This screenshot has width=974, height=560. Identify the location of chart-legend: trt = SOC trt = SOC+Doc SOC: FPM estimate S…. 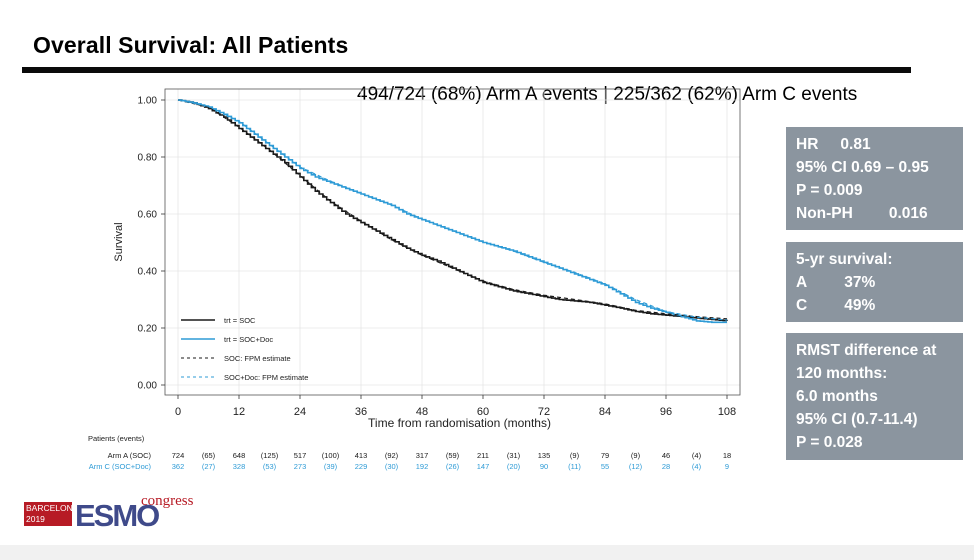
(244, 349).